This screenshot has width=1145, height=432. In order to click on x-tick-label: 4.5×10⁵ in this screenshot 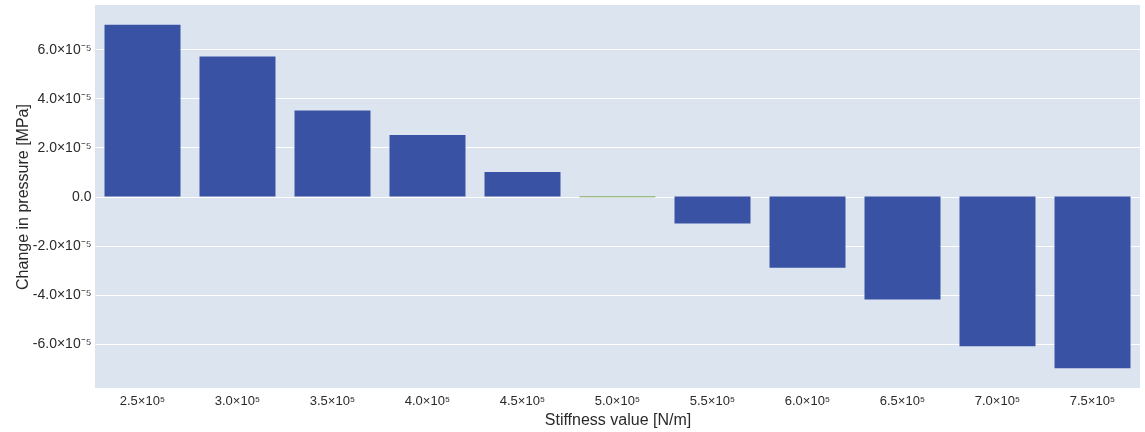, I will do `click(522, 400)`.